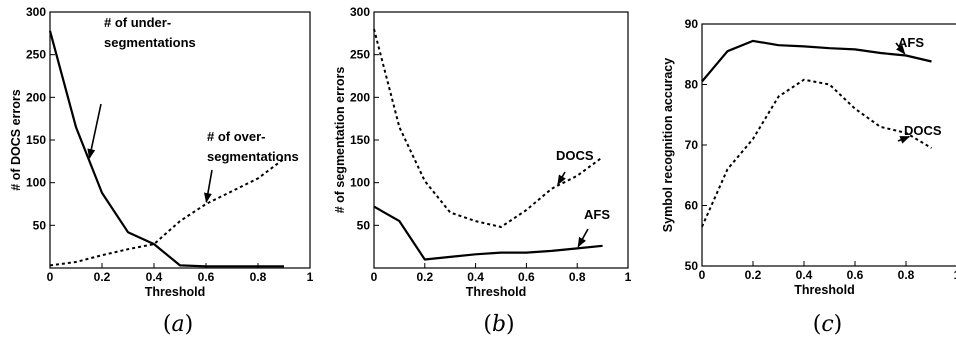 This screenshot has width=956, height=342. Describe the element at coordinates (668, 145) in the screenshot. I see `y-axis-label: Symbol recognition accuracy` at that location.